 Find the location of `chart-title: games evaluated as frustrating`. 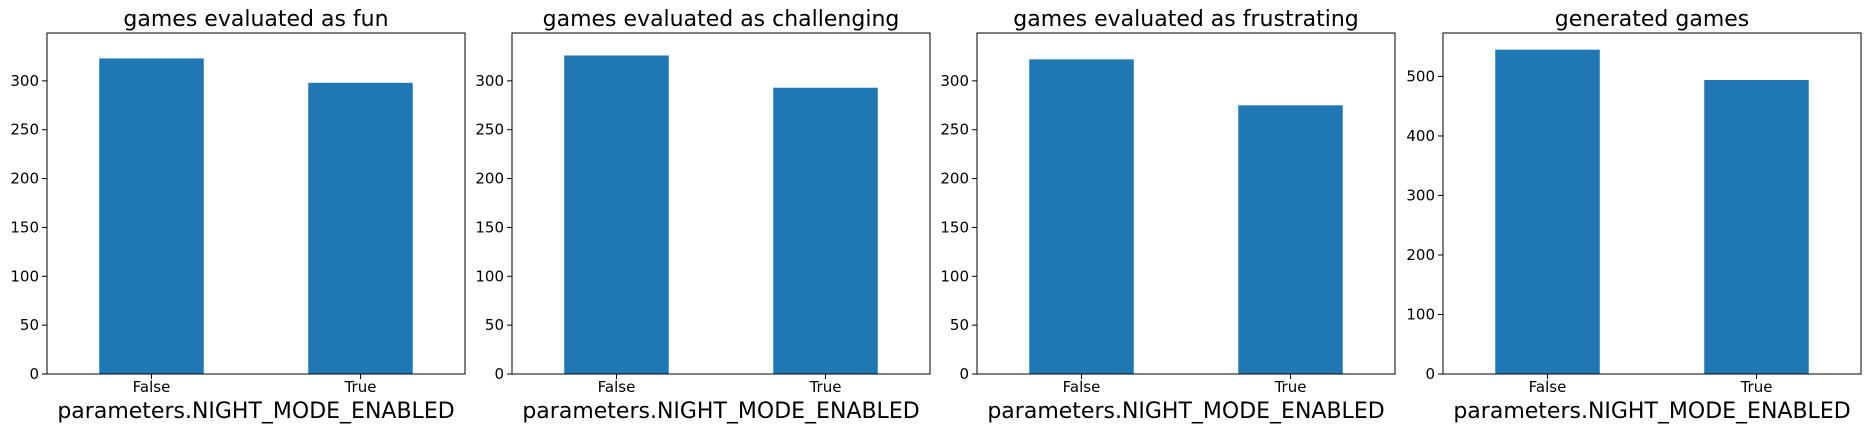

chart-title: games evaluated as frustrating is located at coordinates (1186, 19).